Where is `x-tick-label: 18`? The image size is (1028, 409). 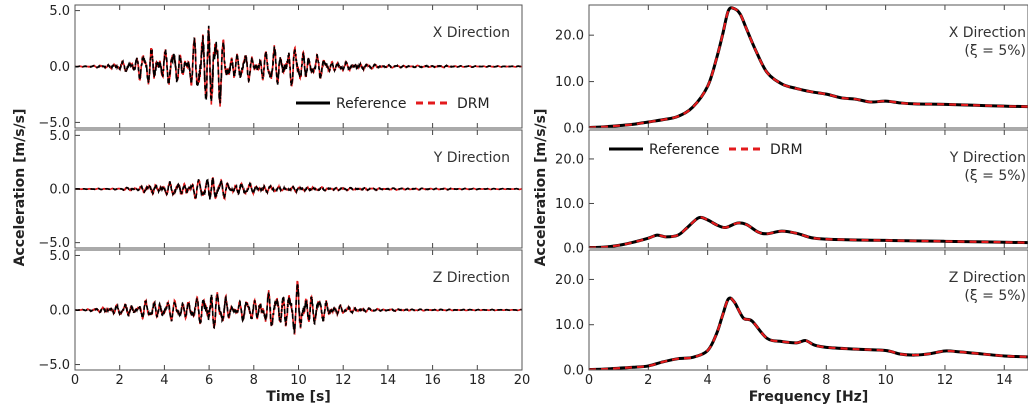 x-tick-label: 18 is located at coordinates (477, 380).